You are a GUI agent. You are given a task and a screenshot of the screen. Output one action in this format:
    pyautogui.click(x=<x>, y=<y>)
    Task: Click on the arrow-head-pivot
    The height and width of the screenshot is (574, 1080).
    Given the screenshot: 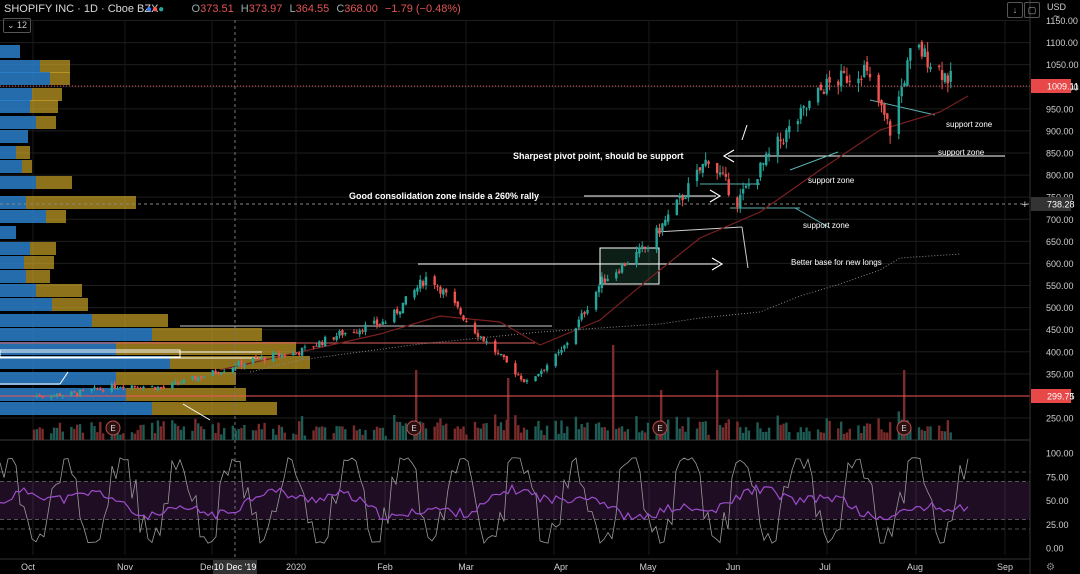 What is the action you would take?
    pyautogui.click(x=728, y=156)
    